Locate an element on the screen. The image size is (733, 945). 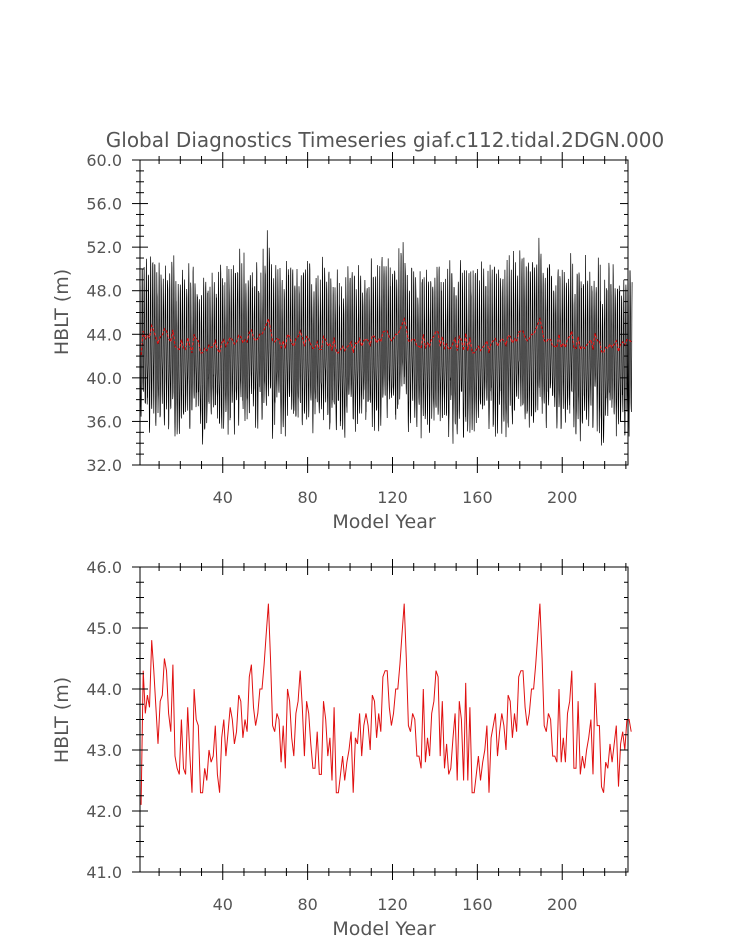
top-y-axis-label: HBLT (m) is located at coordinates (62, 312).